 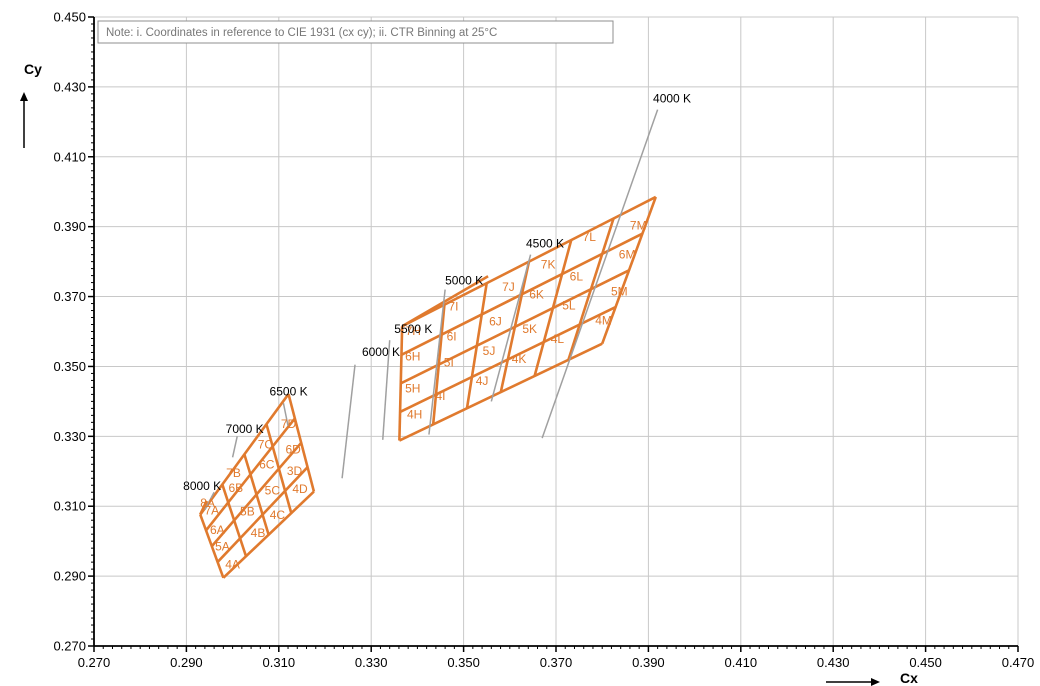 What do you see at coordinates (648, 662) in the screenshot?
I see `x-tick-label: 0.390` at bounding box center [648, 662].